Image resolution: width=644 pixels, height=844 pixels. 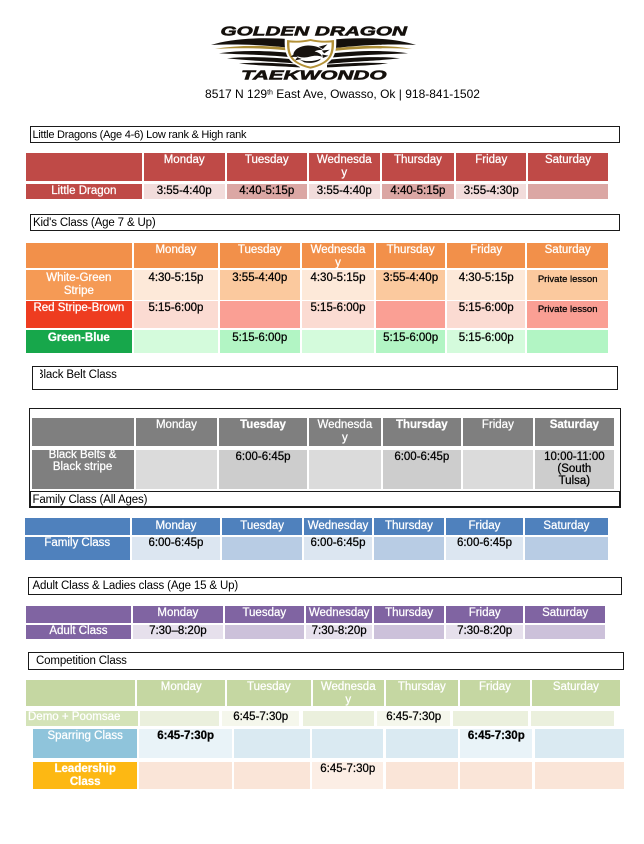 What do you see at coordinates (314, 75) in the screenshot?
I see `svg-text: TAEKWONDO` at bounding box center [314, 75].